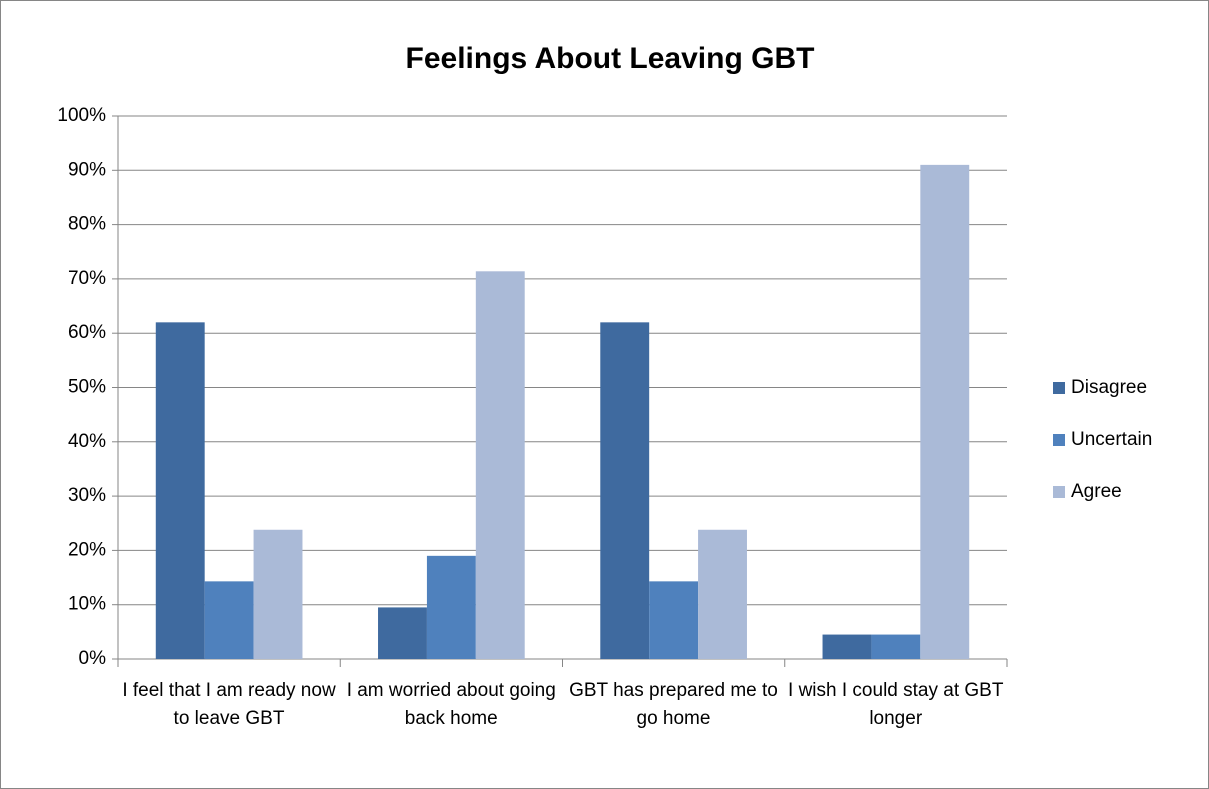 The image size is (1209, 789). Describe the element at coordinates (87, 387) in the screenshot. I see `y-tick-label: 50%` at that location.